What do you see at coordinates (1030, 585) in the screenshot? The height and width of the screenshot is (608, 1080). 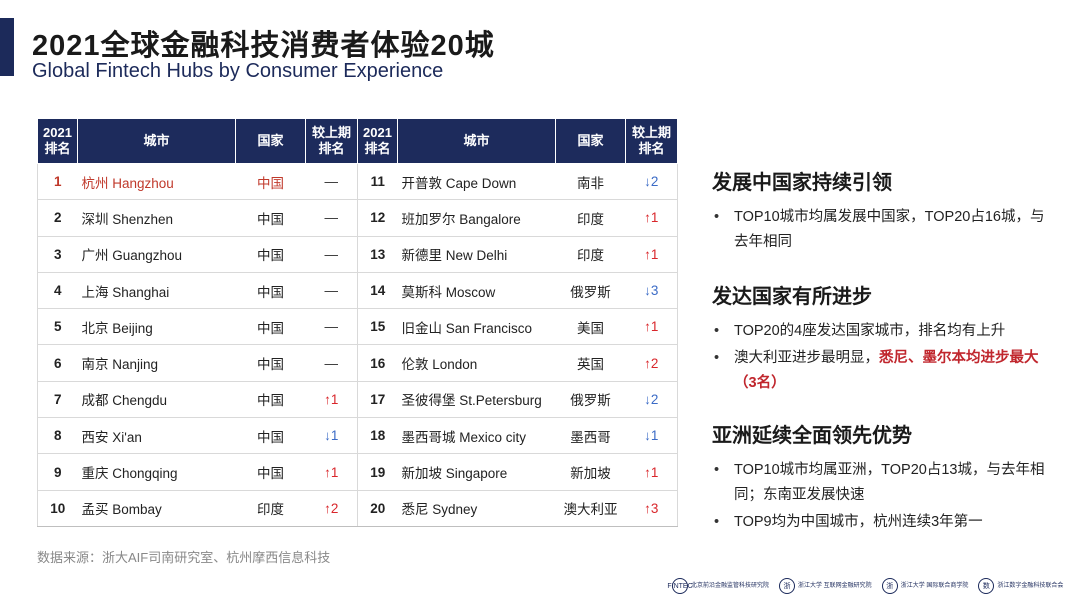 I see `logo-text: 浙江数字金融科技联合会` at bounding box center [1030, 585].